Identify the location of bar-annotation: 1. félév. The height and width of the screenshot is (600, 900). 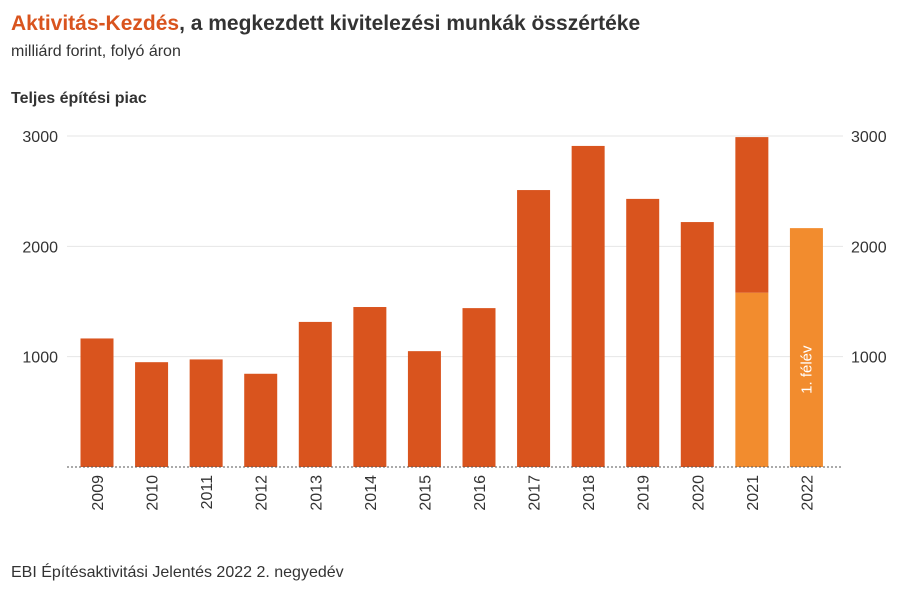
(806, 369).